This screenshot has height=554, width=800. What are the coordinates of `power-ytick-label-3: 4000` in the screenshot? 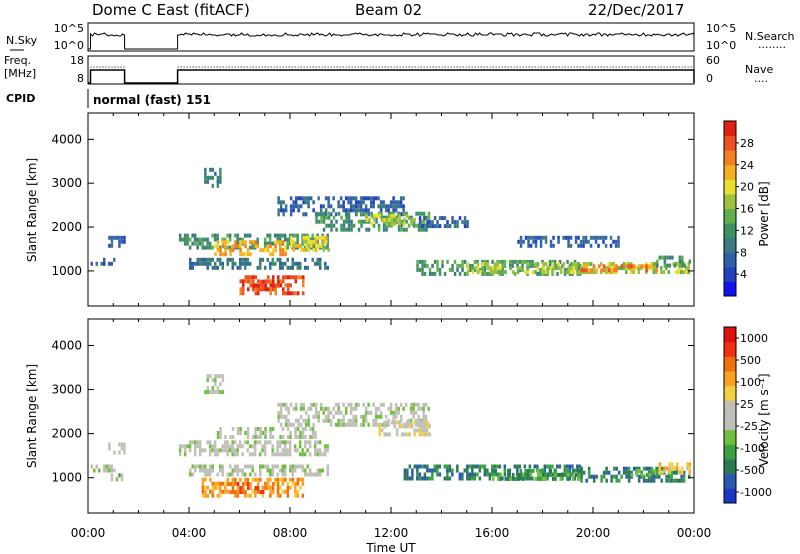 It's located at (66, 139).